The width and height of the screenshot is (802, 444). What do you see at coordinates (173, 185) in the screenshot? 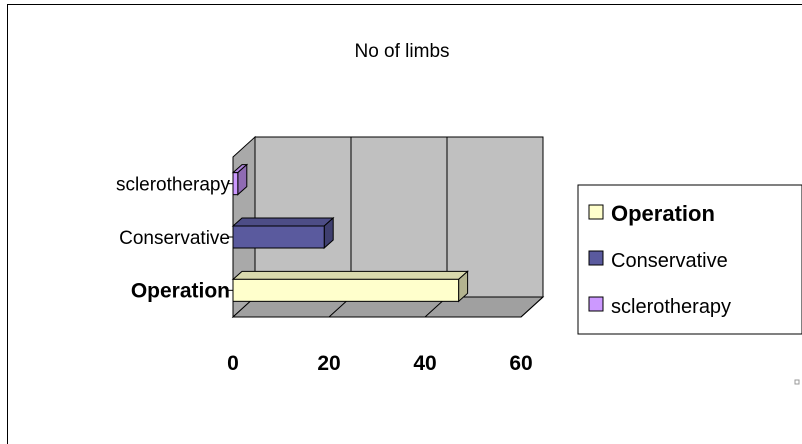
I see `y-category-label: sclerotherapy` at bounding box center [173, 185].